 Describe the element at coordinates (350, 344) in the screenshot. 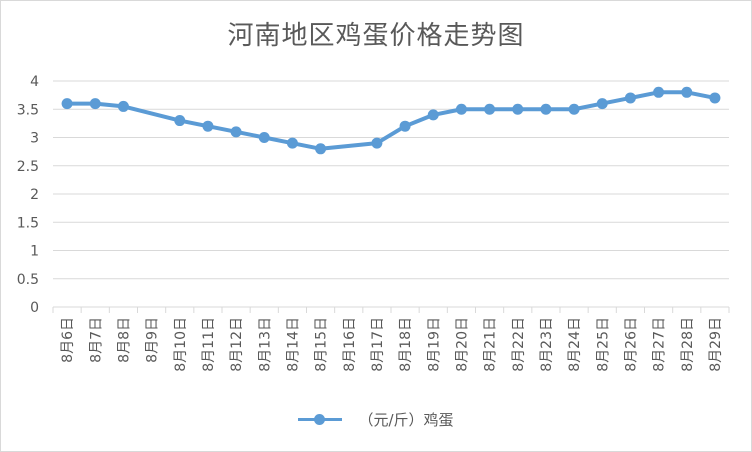

I see `x-tick-label: 8月16日` at that location.